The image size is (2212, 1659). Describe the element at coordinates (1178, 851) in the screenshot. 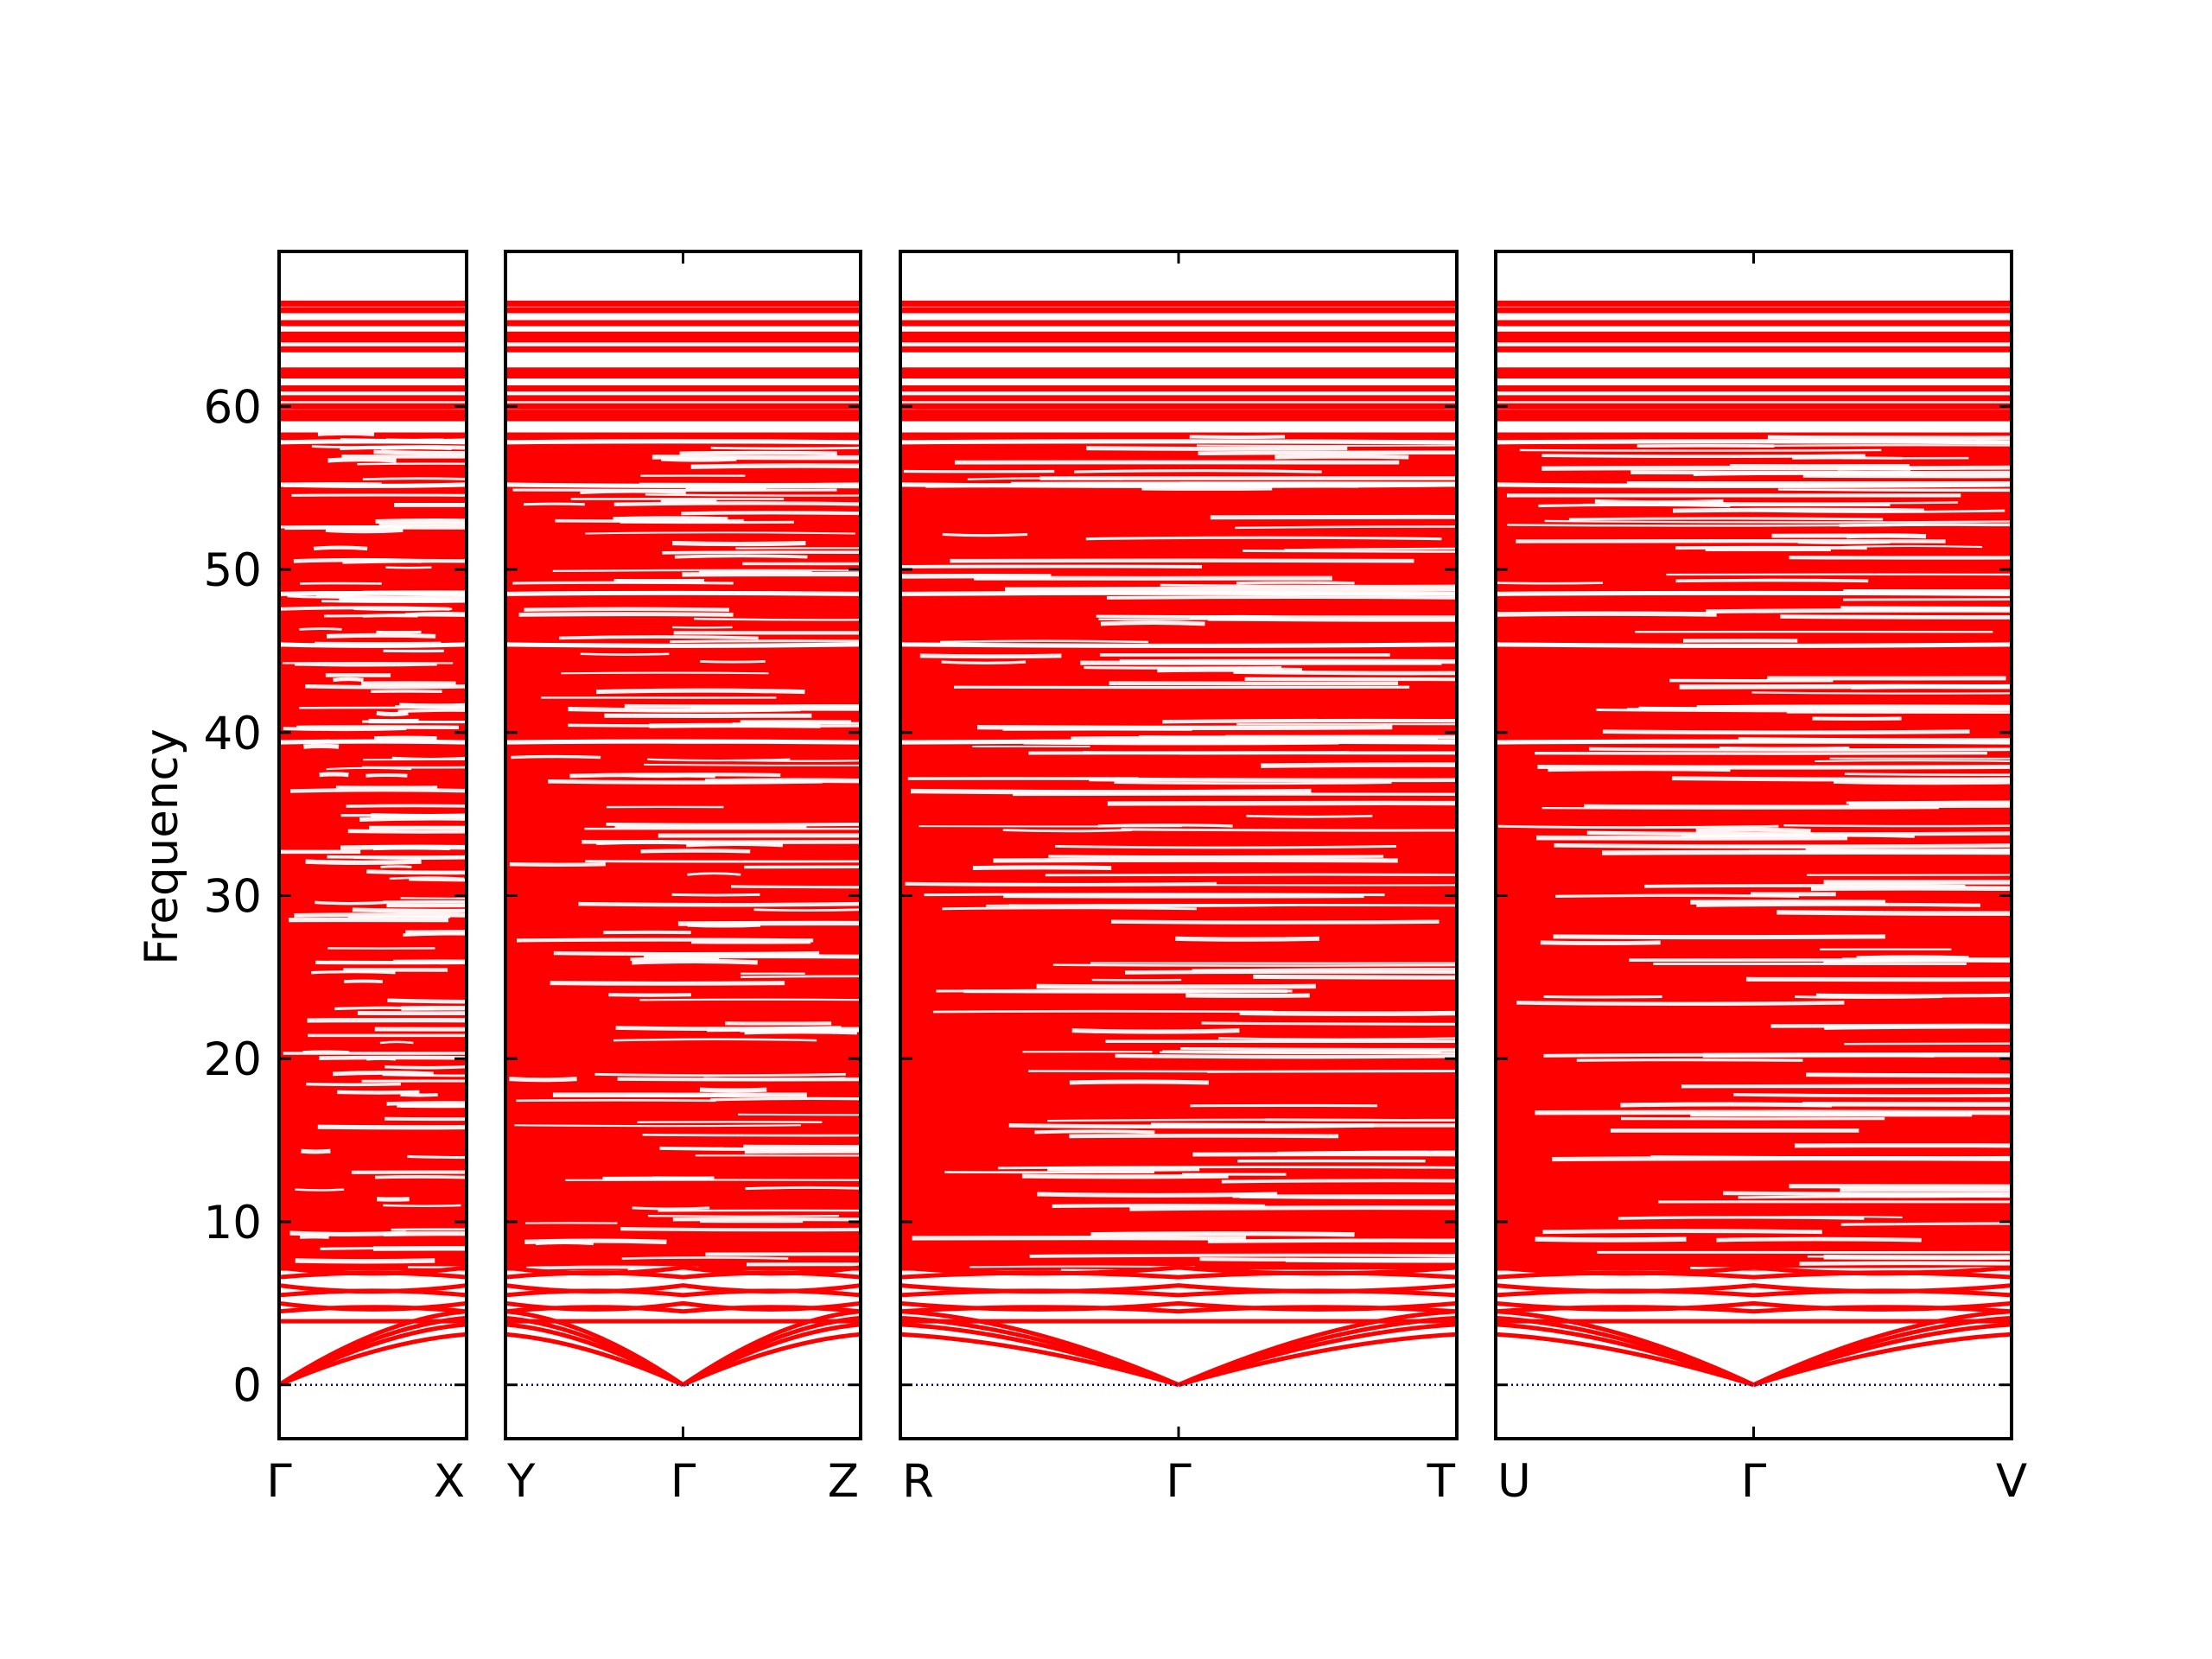

I see `dense-band-fill` at that location.